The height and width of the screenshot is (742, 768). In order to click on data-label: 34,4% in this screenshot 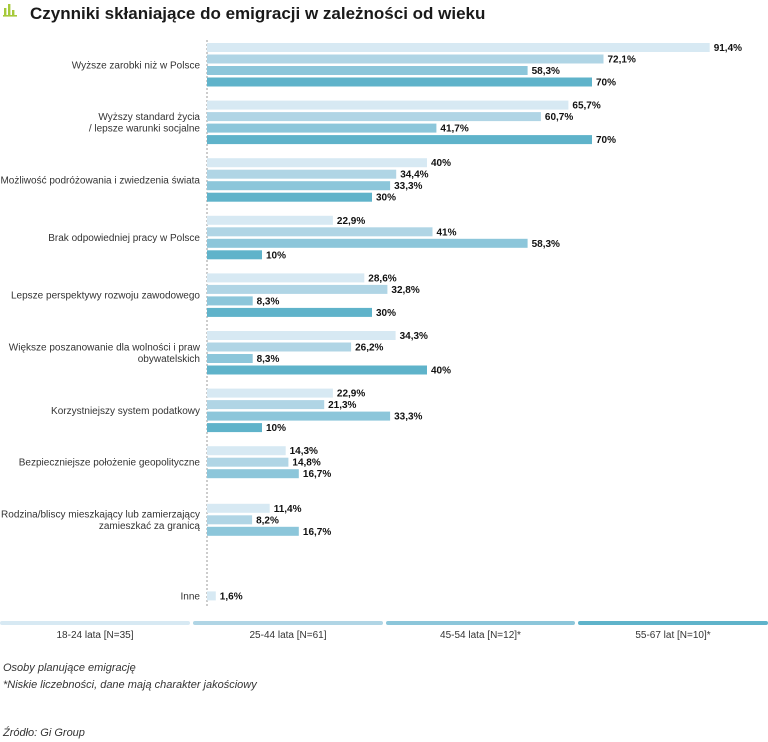, I will do `click(414, 175)`.